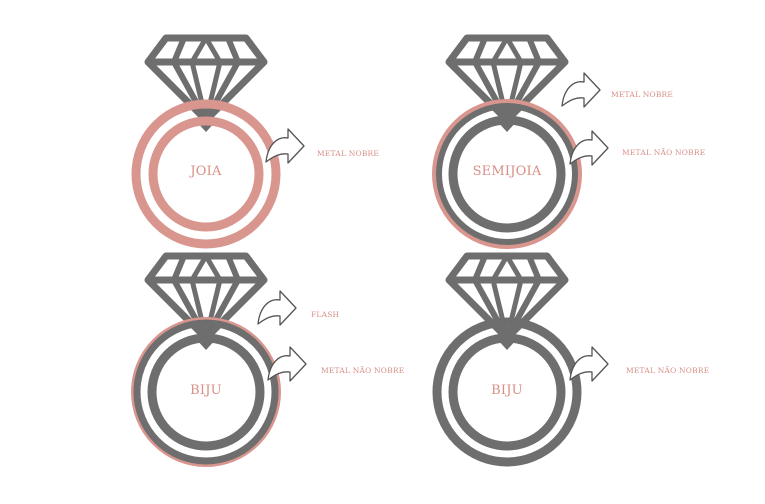 This screenshot has width=765, height=504. I want to click on ring-label-joia: JOIA, so click(206, 171).